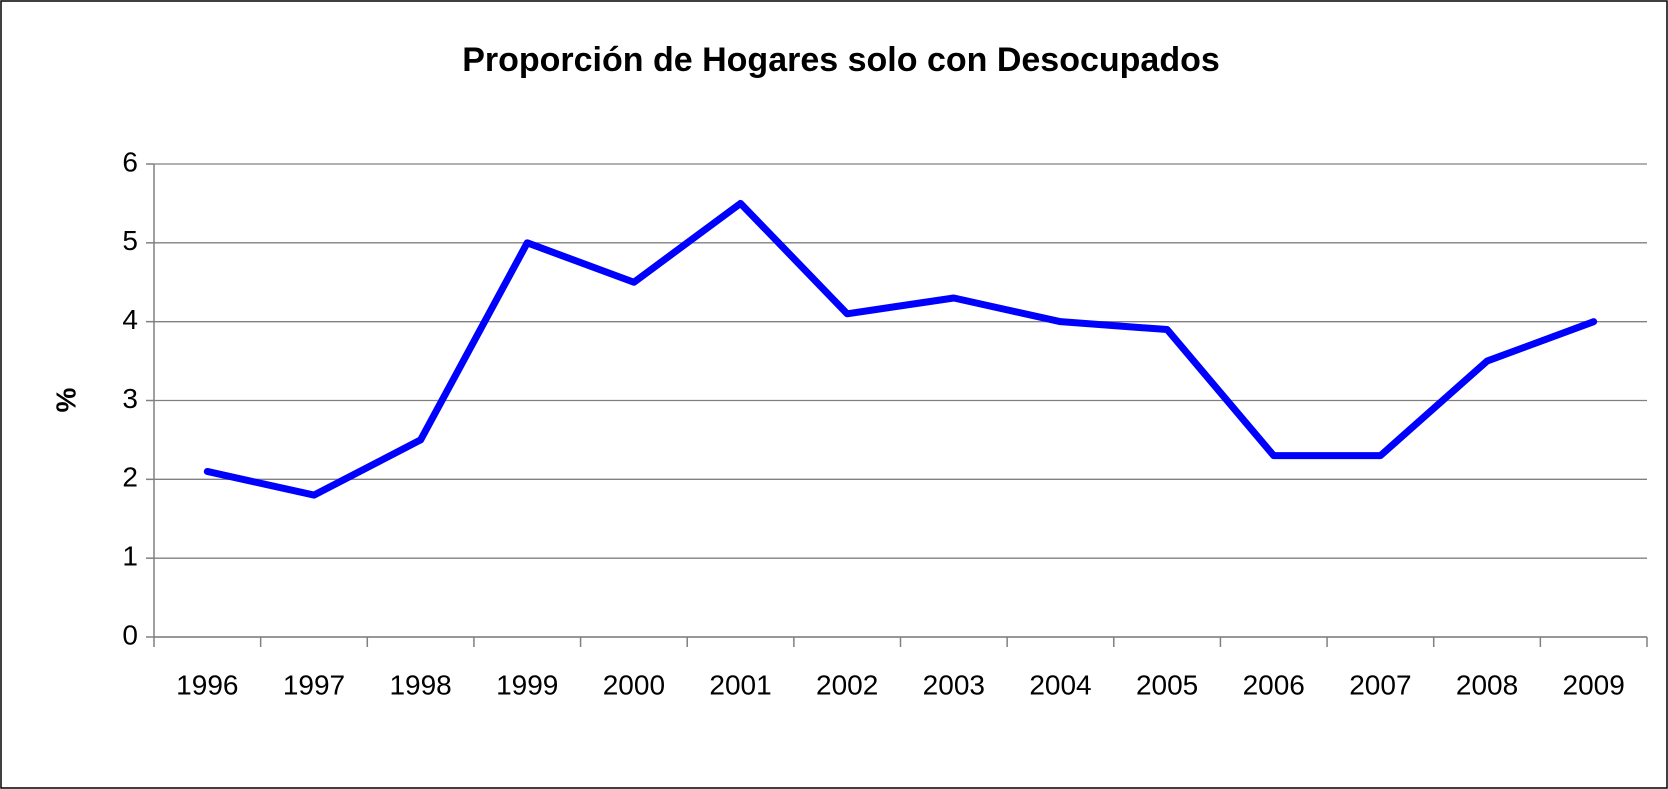 This screenshot has width=1668, height=789. I want to click on x-tick-label: 1996, so click(207, 684).